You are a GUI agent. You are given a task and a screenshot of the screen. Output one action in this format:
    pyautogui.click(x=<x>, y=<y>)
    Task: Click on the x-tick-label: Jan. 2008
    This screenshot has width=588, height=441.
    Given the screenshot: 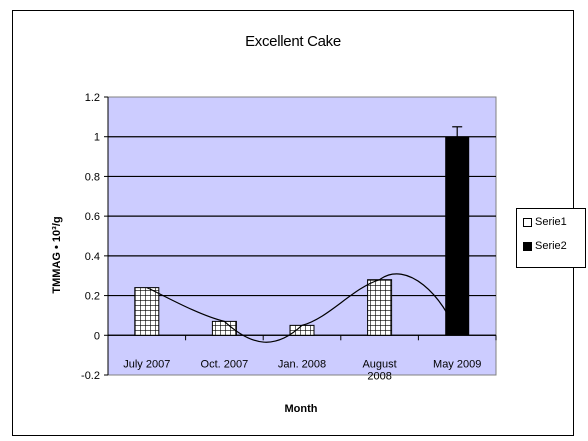 What is the action you would take?
    pyautogui.click(x=302, y=364)
    